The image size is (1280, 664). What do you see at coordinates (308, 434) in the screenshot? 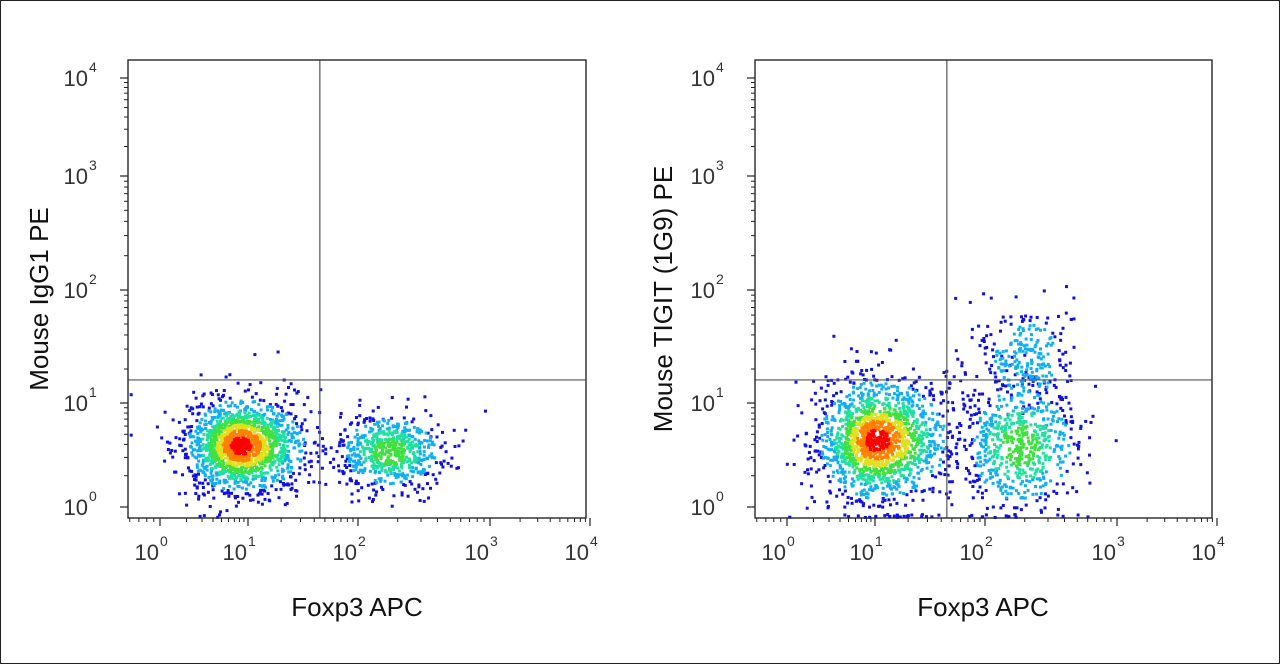
I see `event-dots` at bounding box center [308, 434].